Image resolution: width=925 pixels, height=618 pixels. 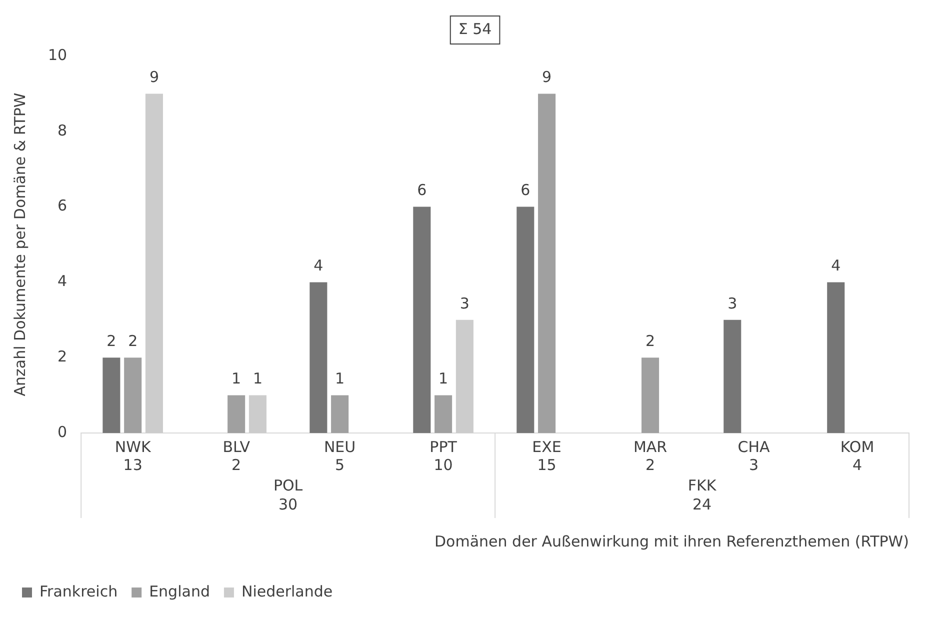 What do you see at coordinates (288, 495) in the screenshot?
I see `text: POL 30` at bounding box center [288, 495].